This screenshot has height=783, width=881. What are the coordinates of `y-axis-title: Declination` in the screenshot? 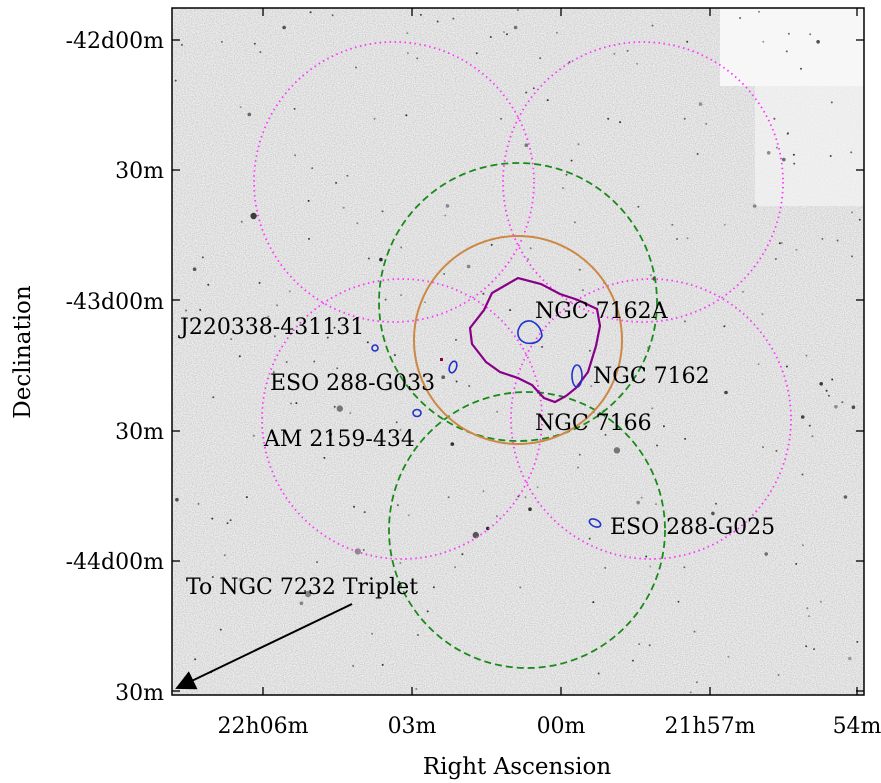 It's located at (23, 352).